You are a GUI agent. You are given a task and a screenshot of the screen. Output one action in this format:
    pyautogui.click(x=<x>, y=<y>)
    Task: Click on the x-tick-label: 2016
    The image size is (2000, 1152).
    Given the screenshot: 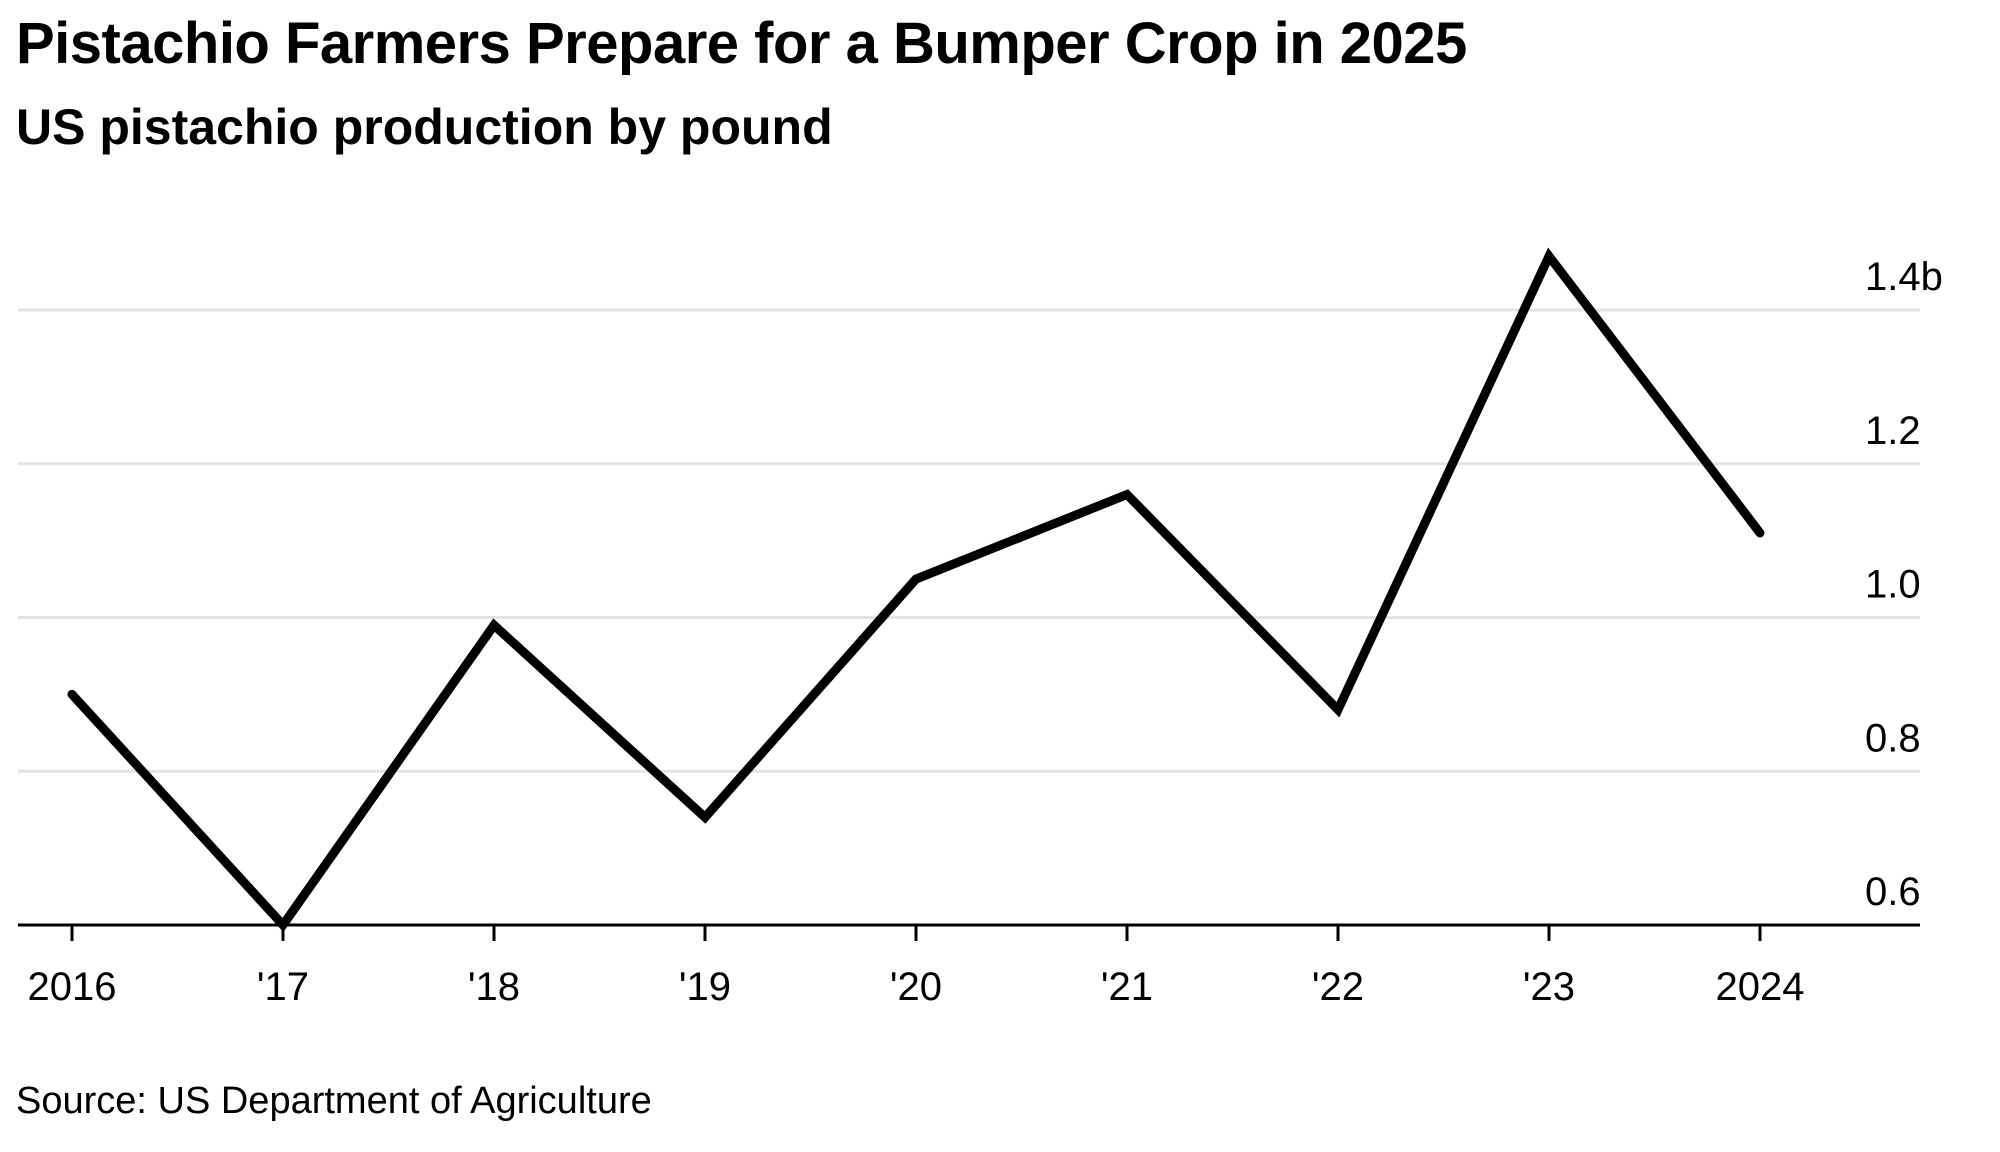 What is the action you would take?
    pyautogui.click(x=72, y=987)
    